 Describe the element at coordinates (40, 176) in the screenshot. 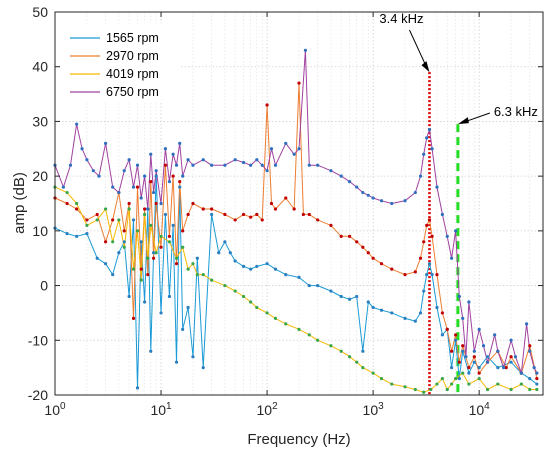

I see `y-tick-label: 20` at that location.